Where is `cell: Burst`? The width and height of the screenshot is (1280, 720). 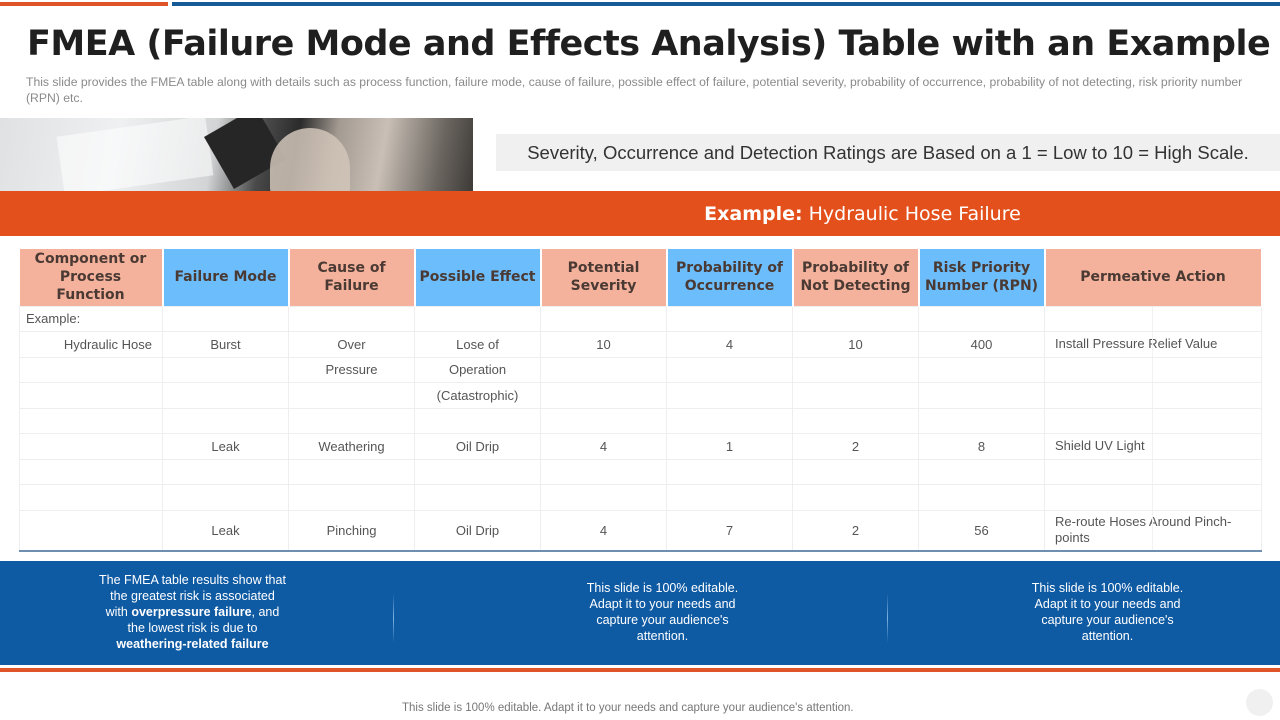
cell: Burst is located at coordinates (225, 344).